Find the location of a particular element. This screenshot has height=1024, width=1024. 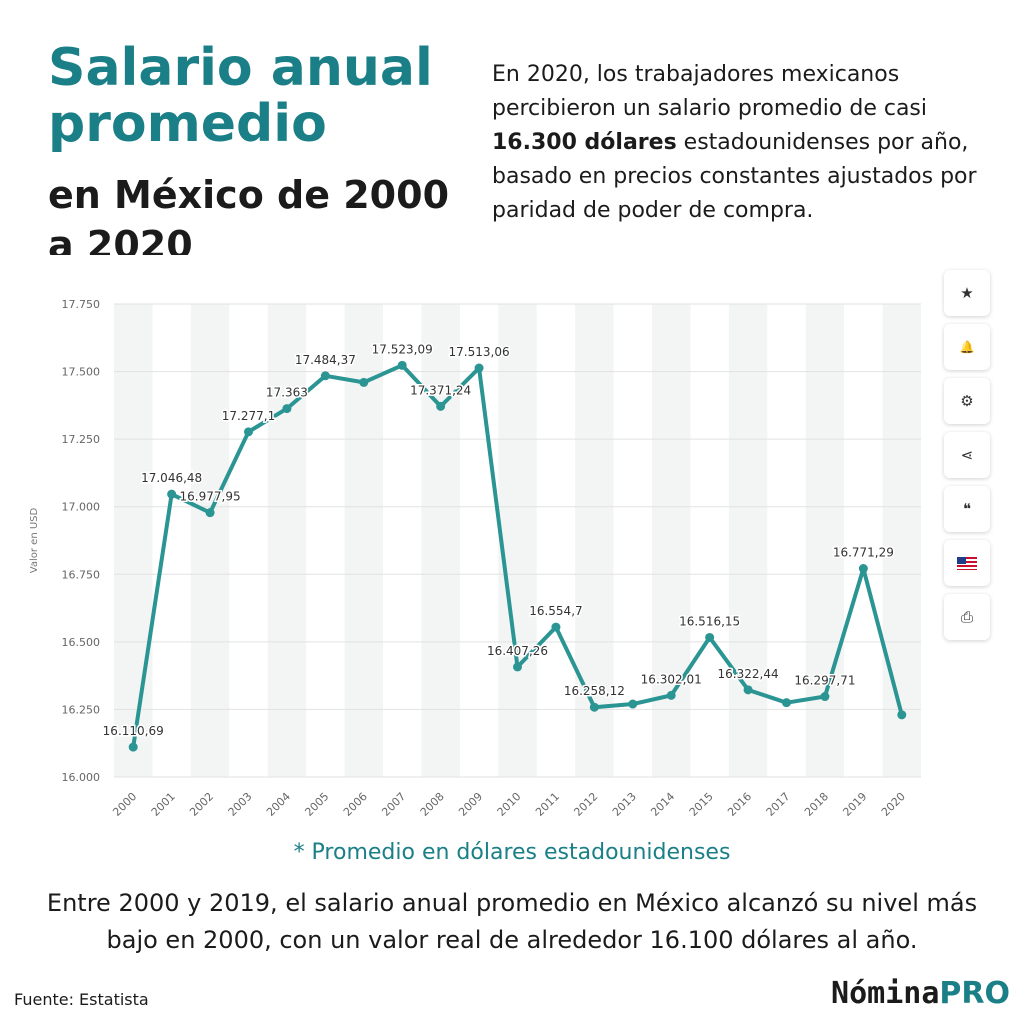

settings-button: ⚙ is located at coordinates (967, 401).